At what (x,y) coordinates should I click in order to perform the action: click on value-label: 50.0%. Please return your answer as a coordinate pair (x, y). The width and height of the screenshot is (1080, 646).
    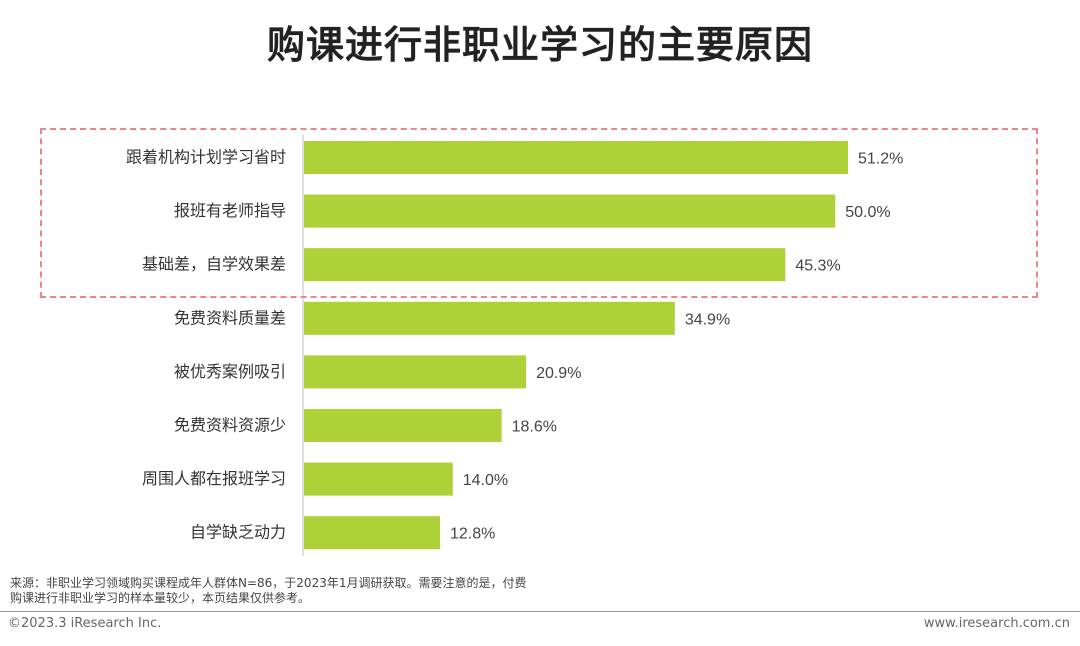
    Looking at the image, I should click on (867, 212).